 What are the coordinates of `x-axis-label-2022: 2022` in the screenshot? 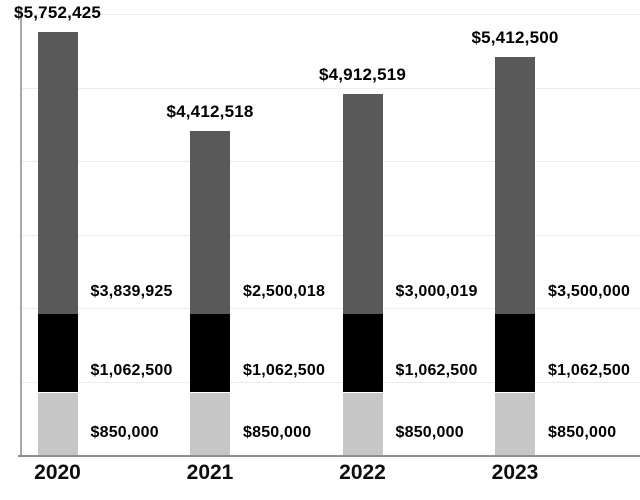 It's located at (362, 472).